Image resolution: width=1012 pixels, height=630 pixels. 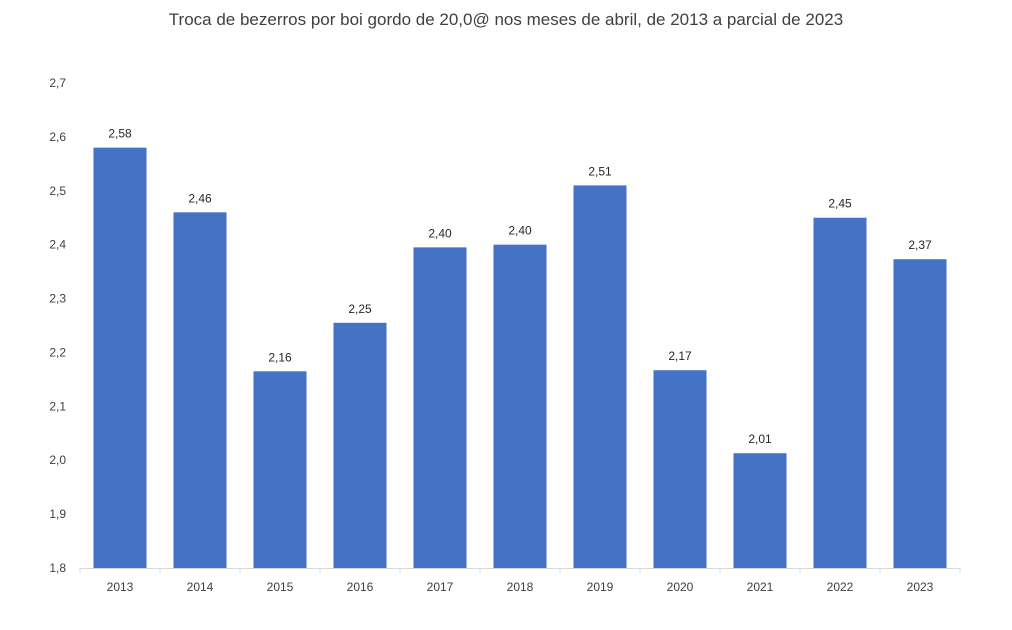 I want to click on data-label: 2,01, so click(x=760, y=439).